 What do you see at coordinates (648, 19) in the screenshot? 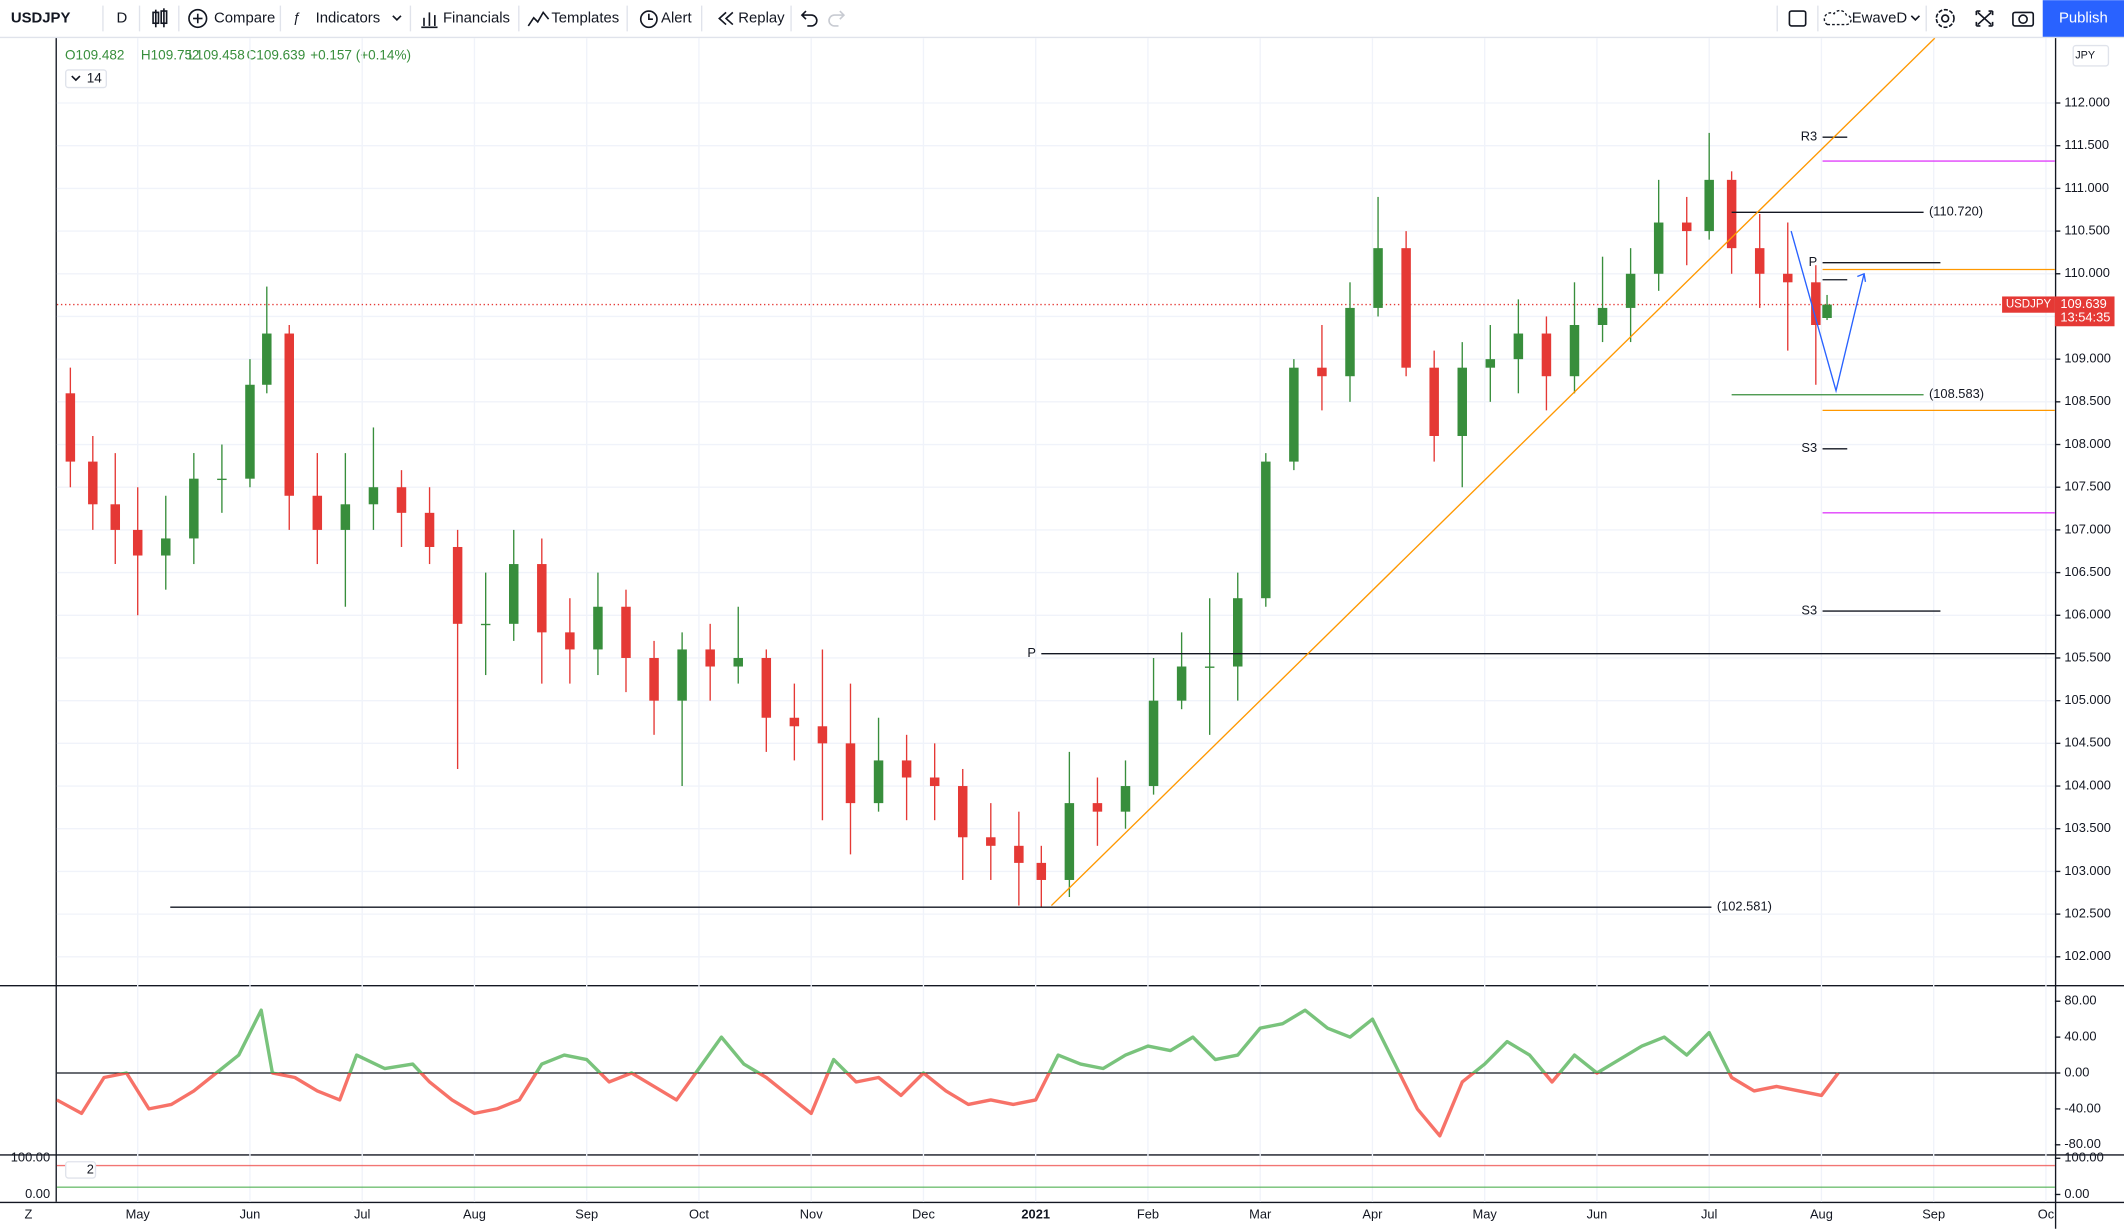
I see `alert-icon` at bounding box center [648, 19].